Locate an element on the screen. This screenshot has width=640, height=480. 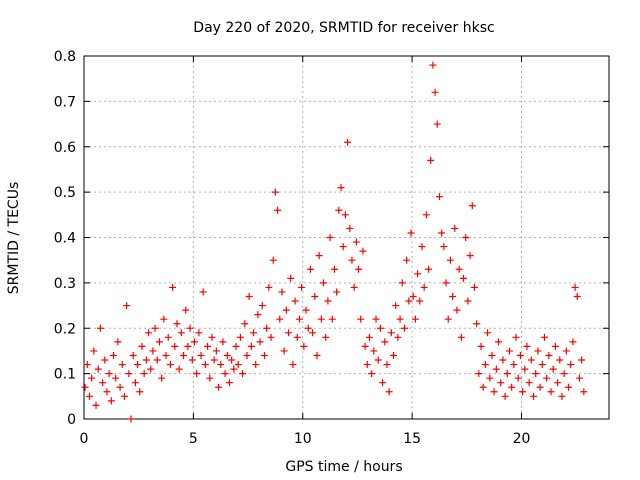
y-tick-label: 0.1 is located at coordinates (65, 375).